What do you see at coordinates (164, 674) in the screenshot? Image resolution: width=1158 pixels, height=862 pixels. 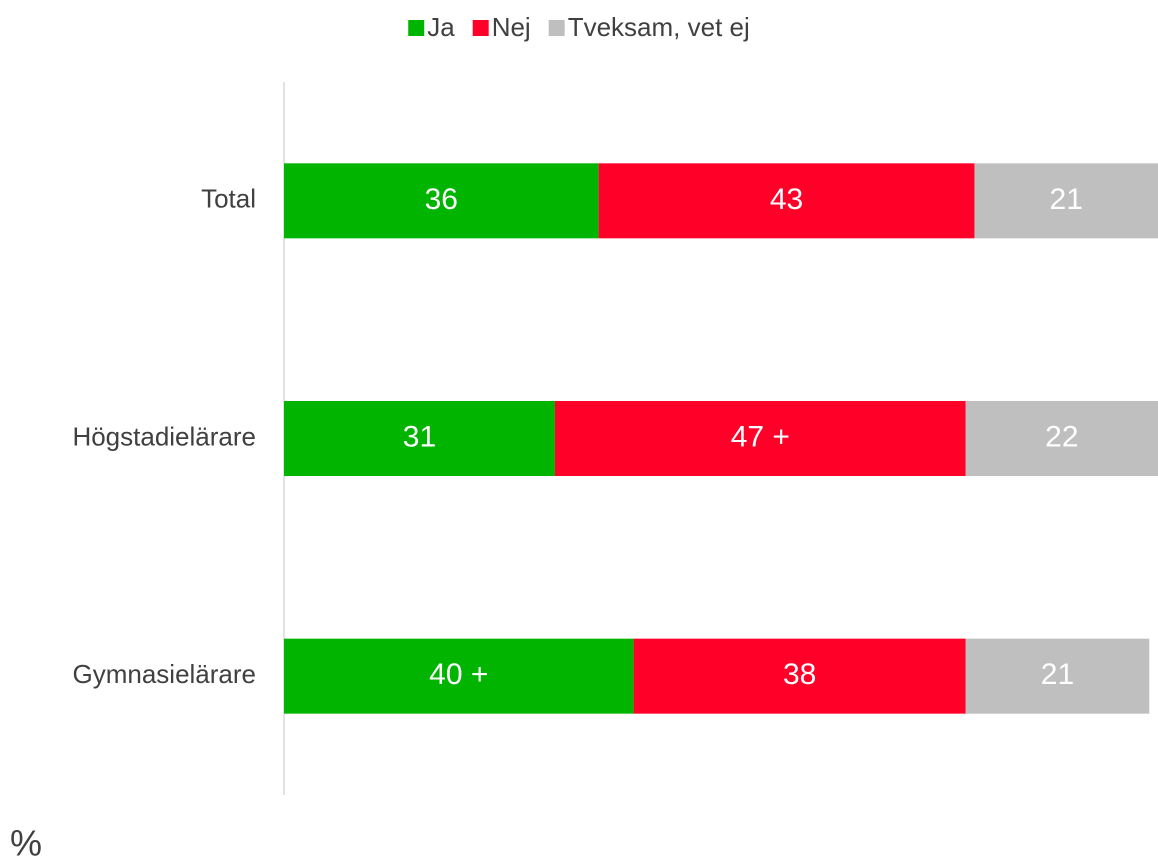 I see `y-tick-label: Gymnasielärare` at bounding box center [164, 674].